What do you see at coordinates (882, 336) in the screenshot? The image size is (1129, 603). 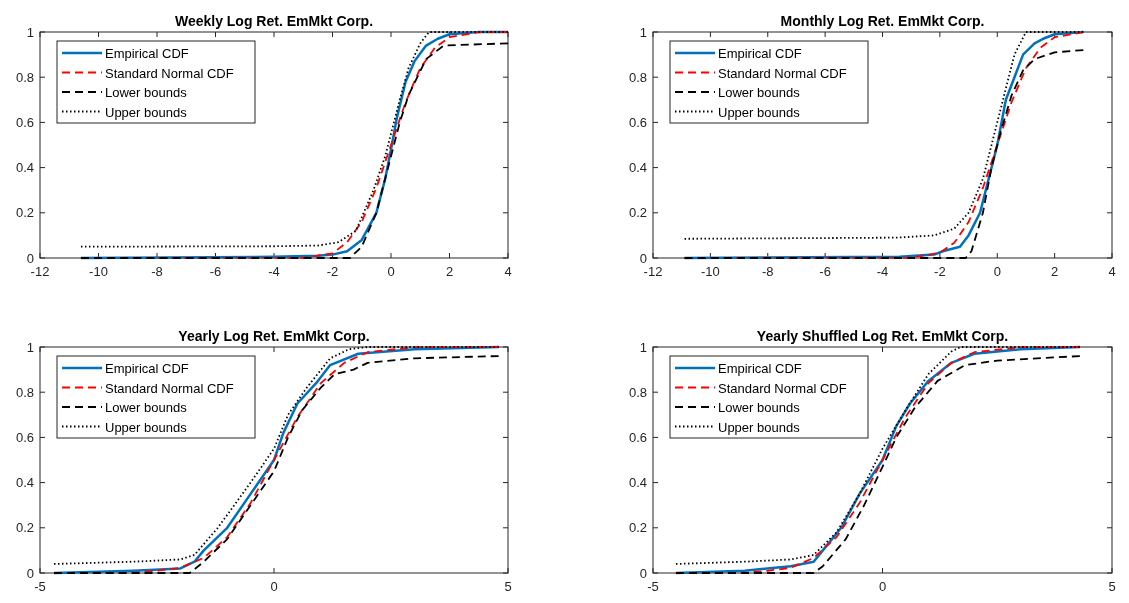 I see `chart-title: Yearly Shuffled Log Ret. EmMkt Corp.` at bounding box center [882, 336].